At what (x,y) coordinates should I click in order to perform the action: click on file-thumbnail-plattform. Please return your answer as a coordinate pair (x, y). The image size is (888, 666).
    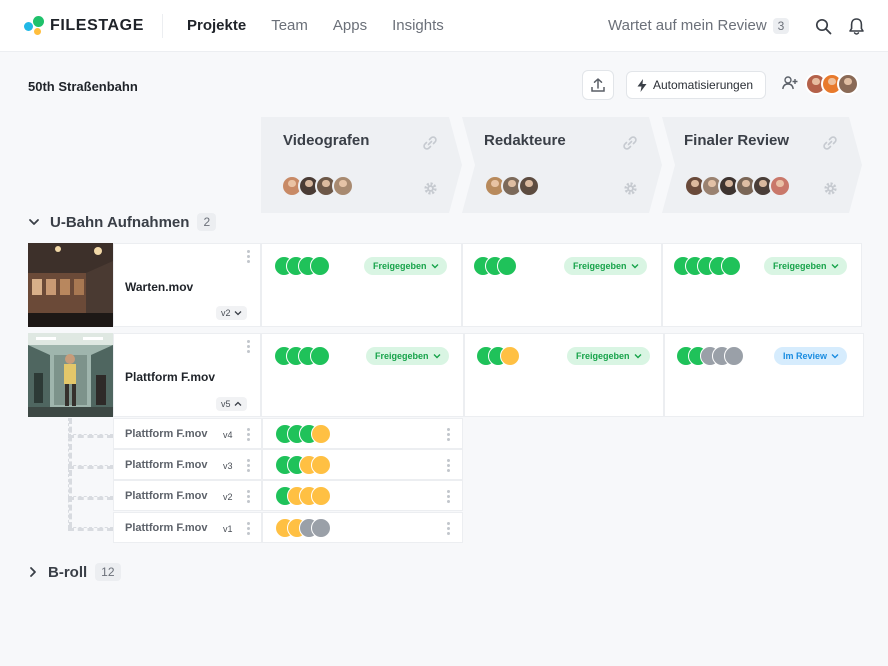
    Looking at the image, I should click on (70, 375).